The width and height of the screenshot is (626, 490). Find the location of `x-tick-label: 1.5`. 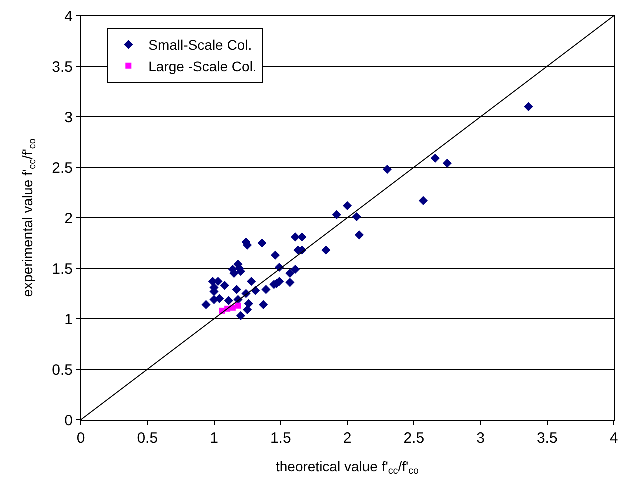

x-tick-label: 1.5 is located at coordinates (281, 438).